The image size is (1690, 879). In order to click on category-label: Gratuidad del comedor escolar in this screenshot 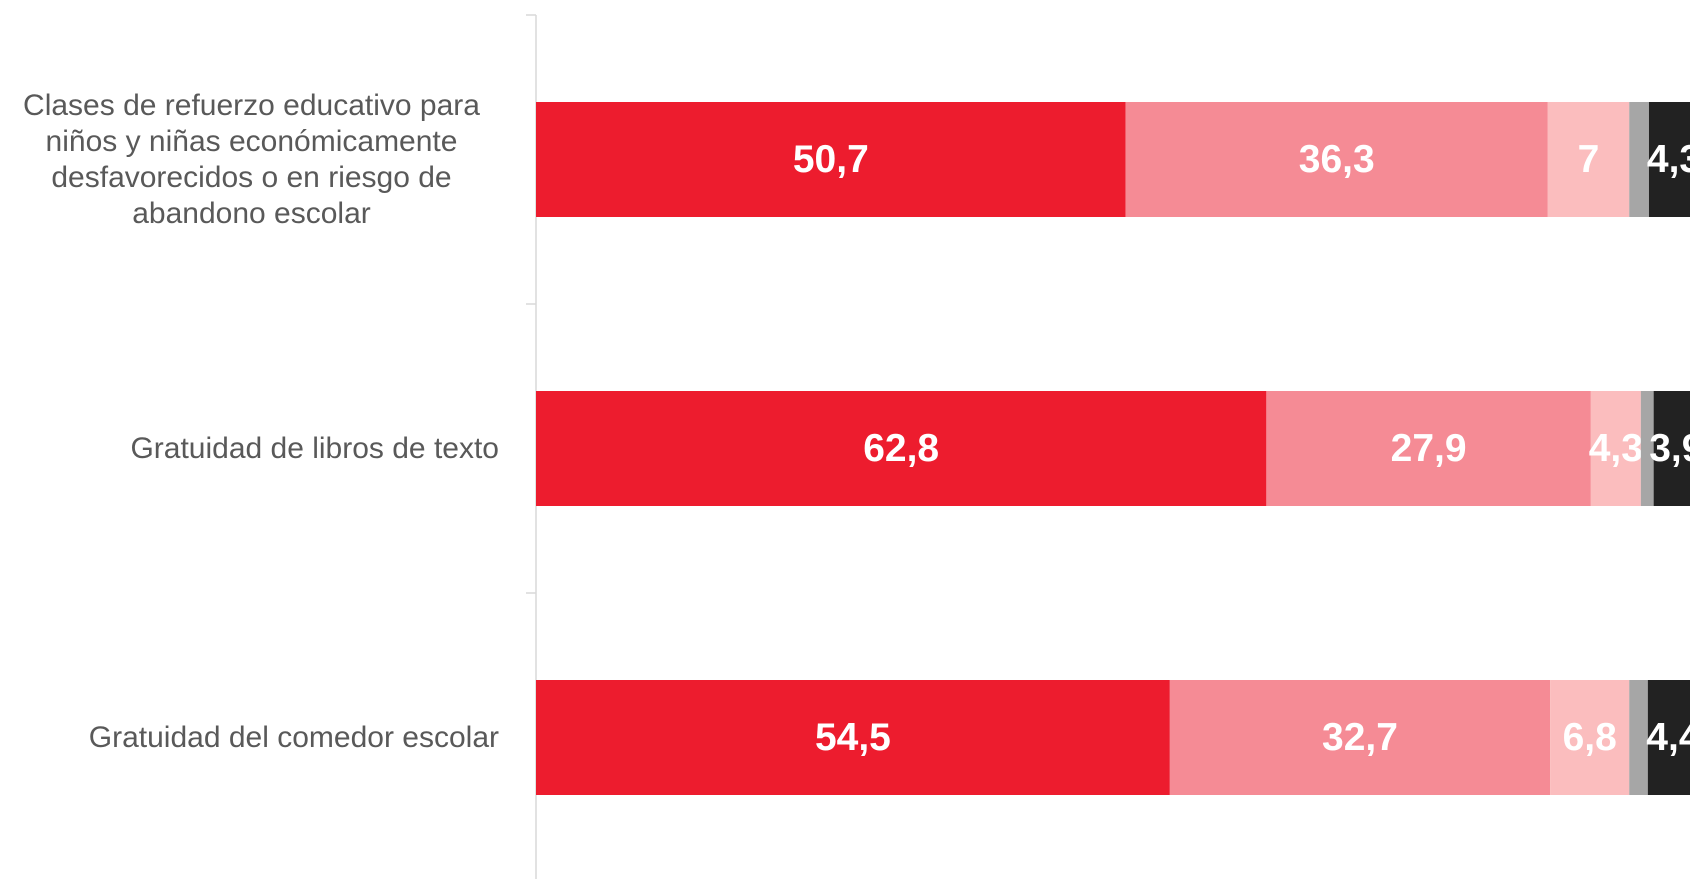, I will do `click(249, 738)`.